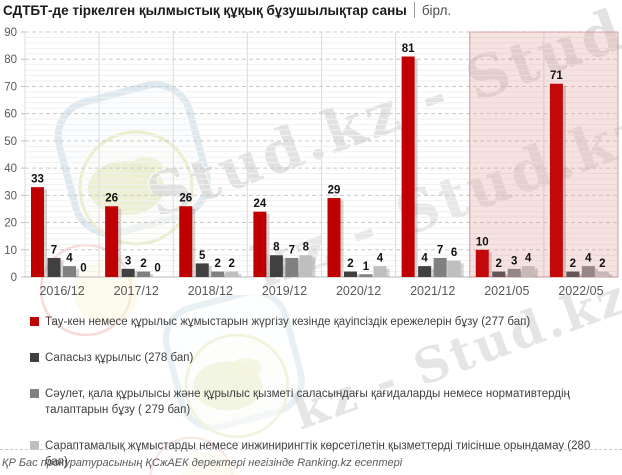  What do you see at coordinates (10, 196) in the screenshot?
I see `y-axis-tick-label: 30` at bounding box center [10, 196].